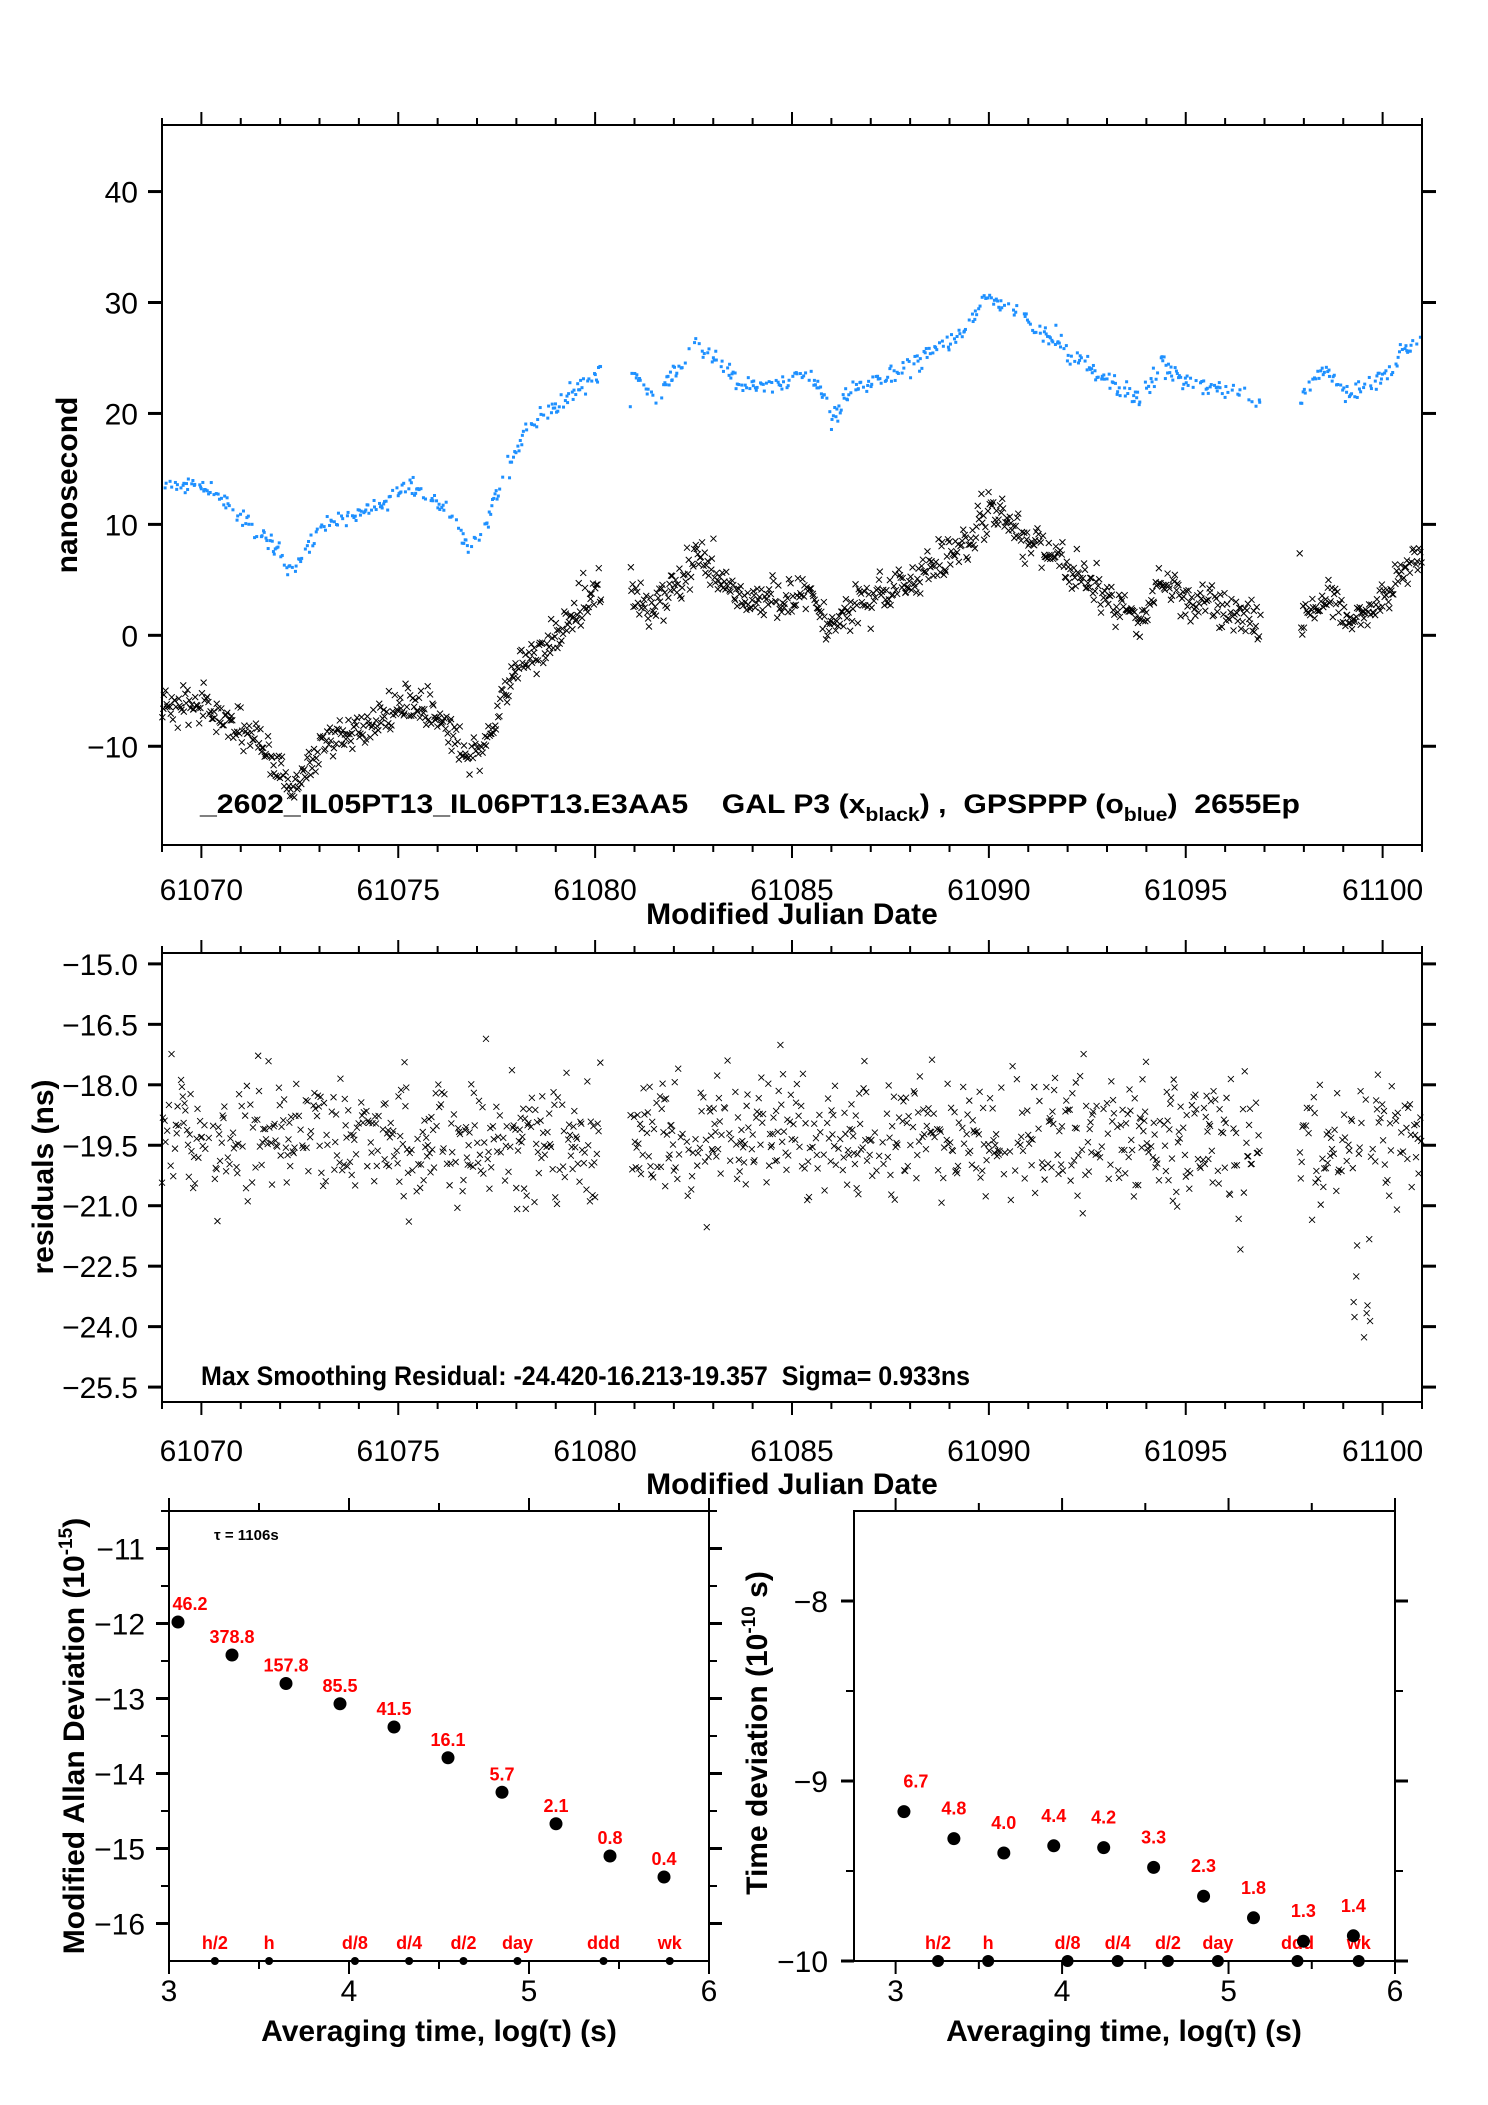 This screenshot has width=1488, height=2105. What do you see at coordinates (349, 1991) in the screenshot?
I see `x-tick-label: 4` at bounding box center [349, 1991].